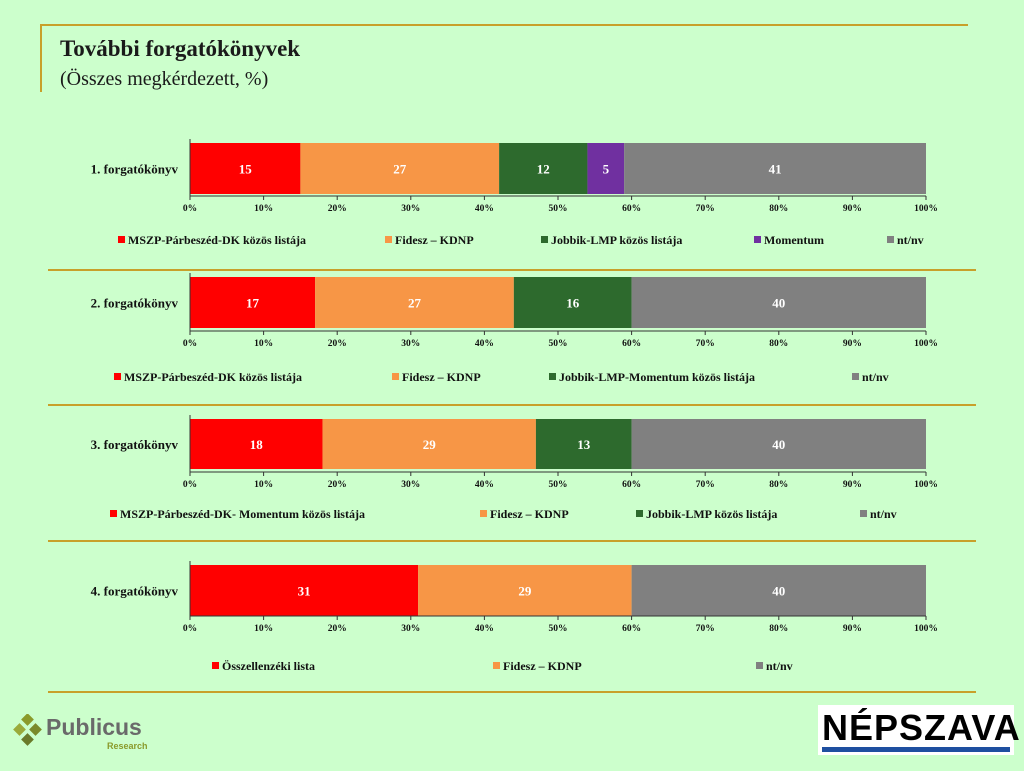 Image resolution: width=1024 pixels, height=771 pixels. I want to click on category-label: 2. forgatókönyv, so click(135, 303).